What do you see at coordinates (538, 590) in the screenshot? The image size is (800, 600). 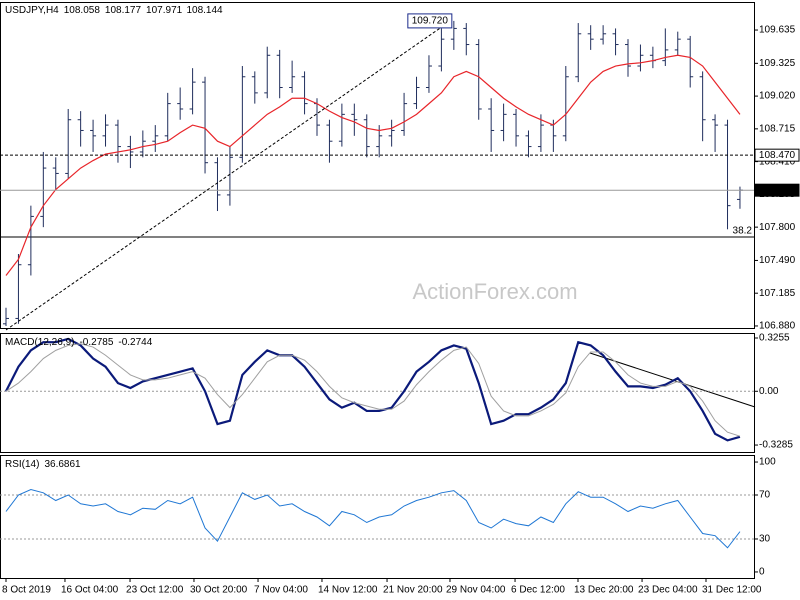 I see `x-tick-label: 6 Dec 12:00` at bounding box center [538, 590].